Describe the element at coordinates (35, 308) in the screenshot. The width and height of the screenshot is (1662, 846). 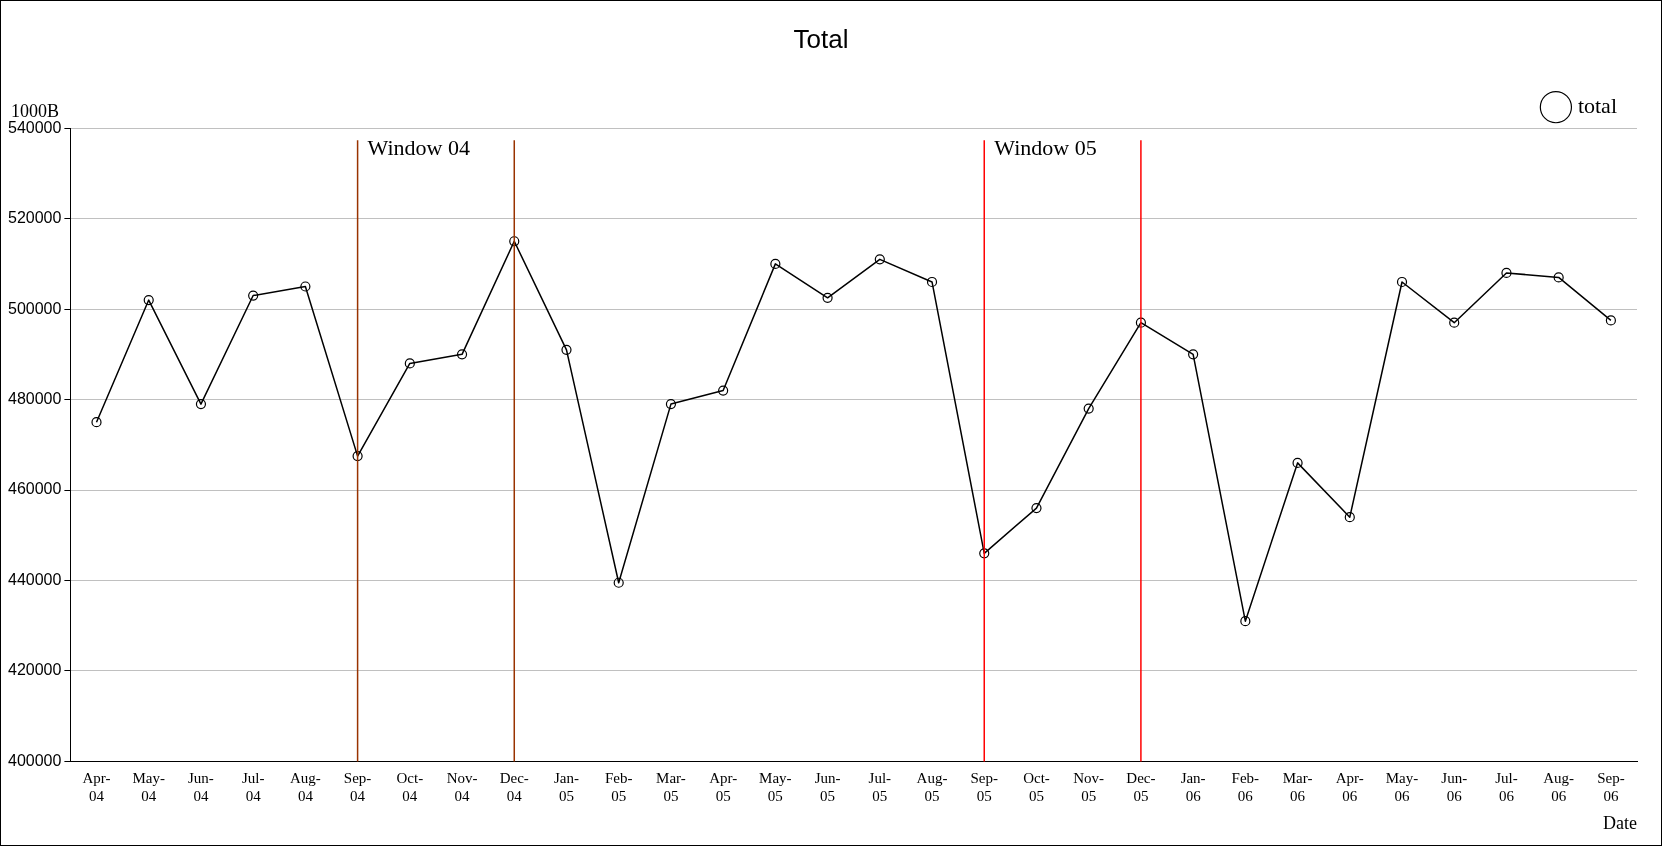
I see `y-tick-label: 500000` at that location.